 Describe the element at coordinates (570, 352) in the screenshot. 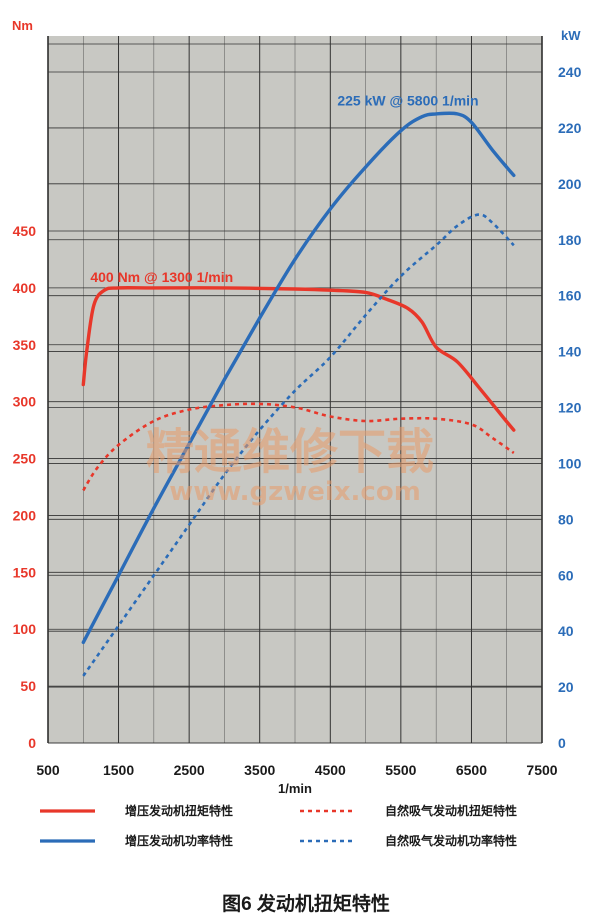

I see `right-axis-tick-label: 140` at that location.